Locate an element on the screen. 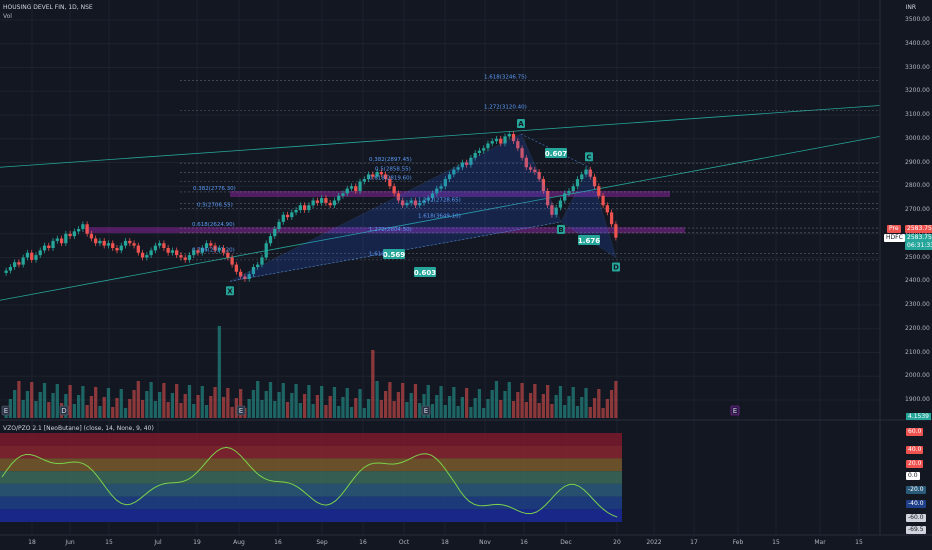 The height and width of the screenshot is (550, 932). oscillator-line is located at coordinates (309, 482).